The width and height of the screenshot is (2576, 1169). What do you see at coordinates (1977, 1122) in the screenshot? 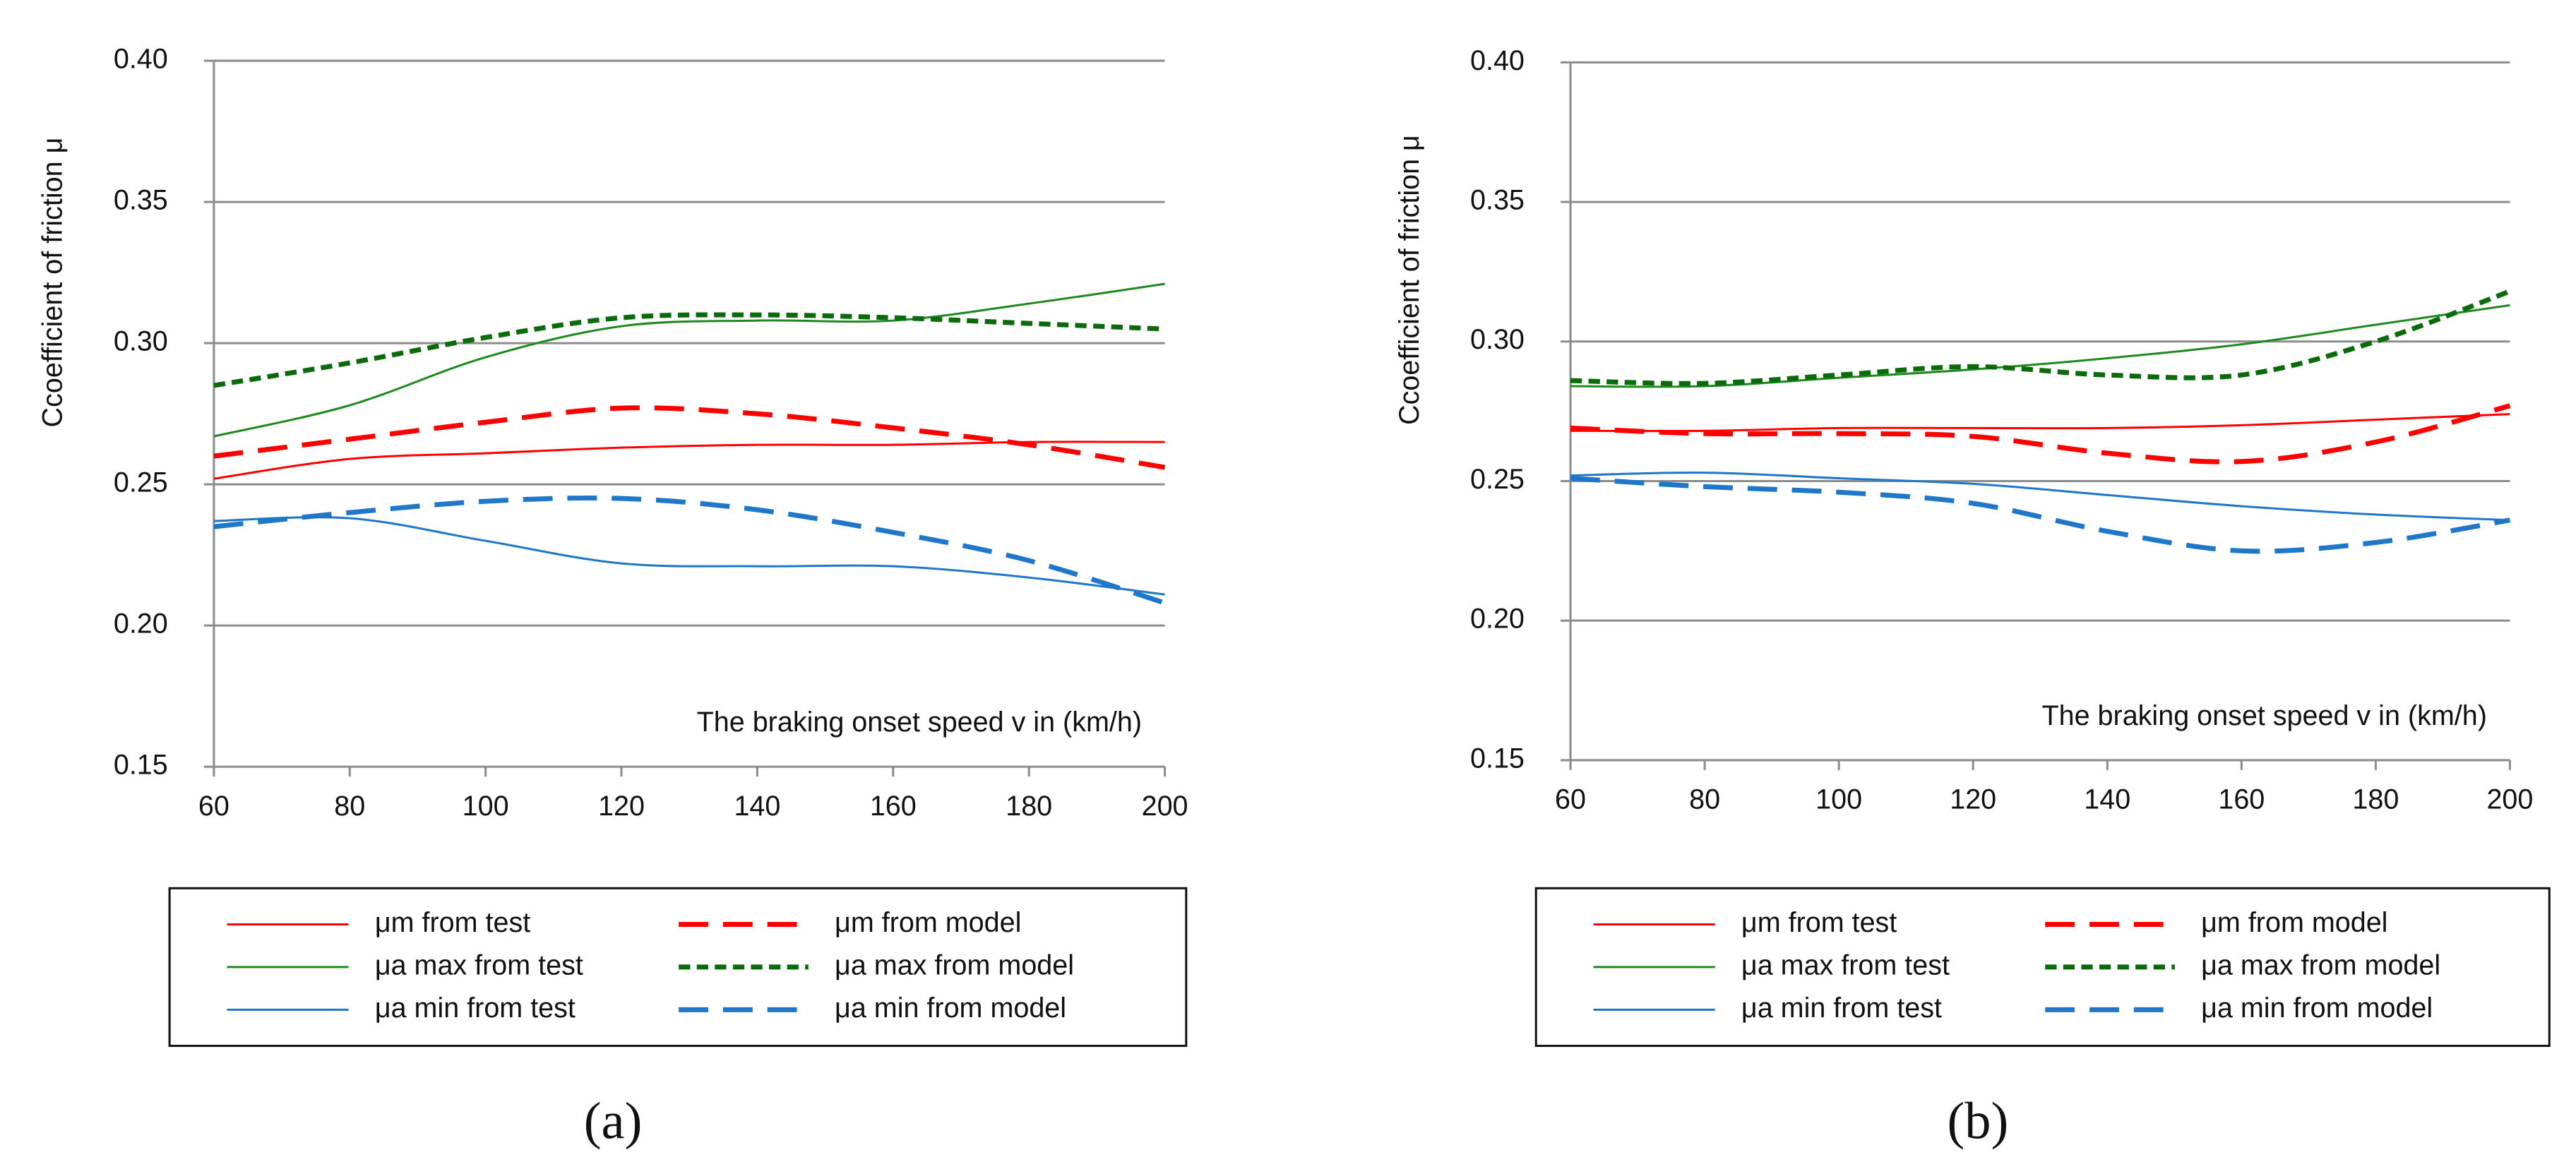
I see `panel-label: (b)` at bounding box center [1977, 1122].